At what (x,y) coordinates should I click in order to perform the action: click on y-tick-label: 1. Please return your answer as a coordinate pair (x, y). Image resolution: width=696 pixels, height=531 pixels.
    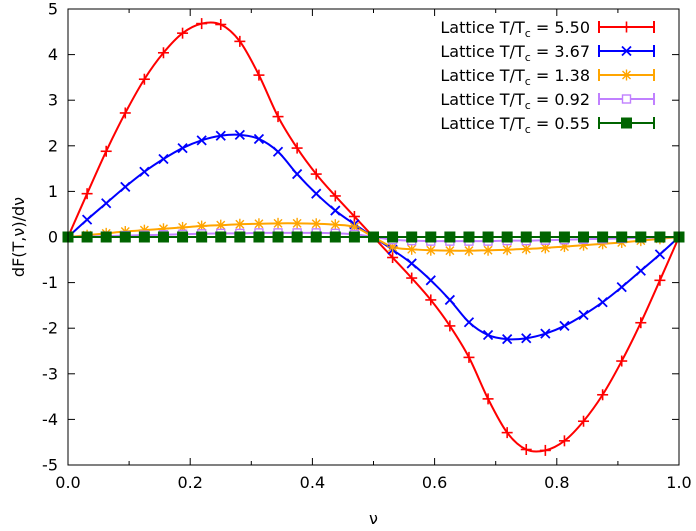
    Looking at the image, I should click on (53, 191).